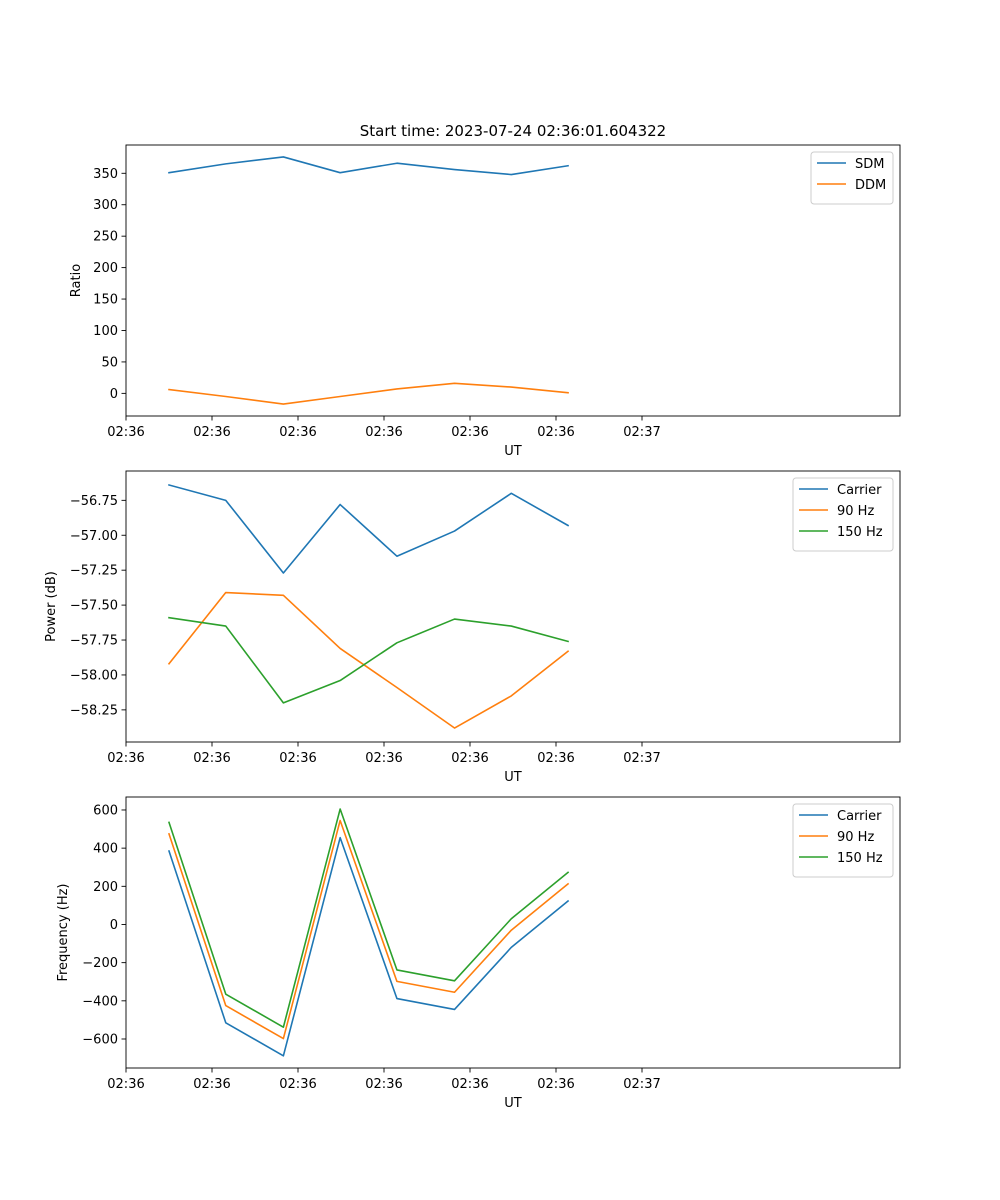 This screenshot has width=1000, height=1200. I want to click on figure-title: Start time: 2023-07-24 02:36:01.604322, so click(513, 131).